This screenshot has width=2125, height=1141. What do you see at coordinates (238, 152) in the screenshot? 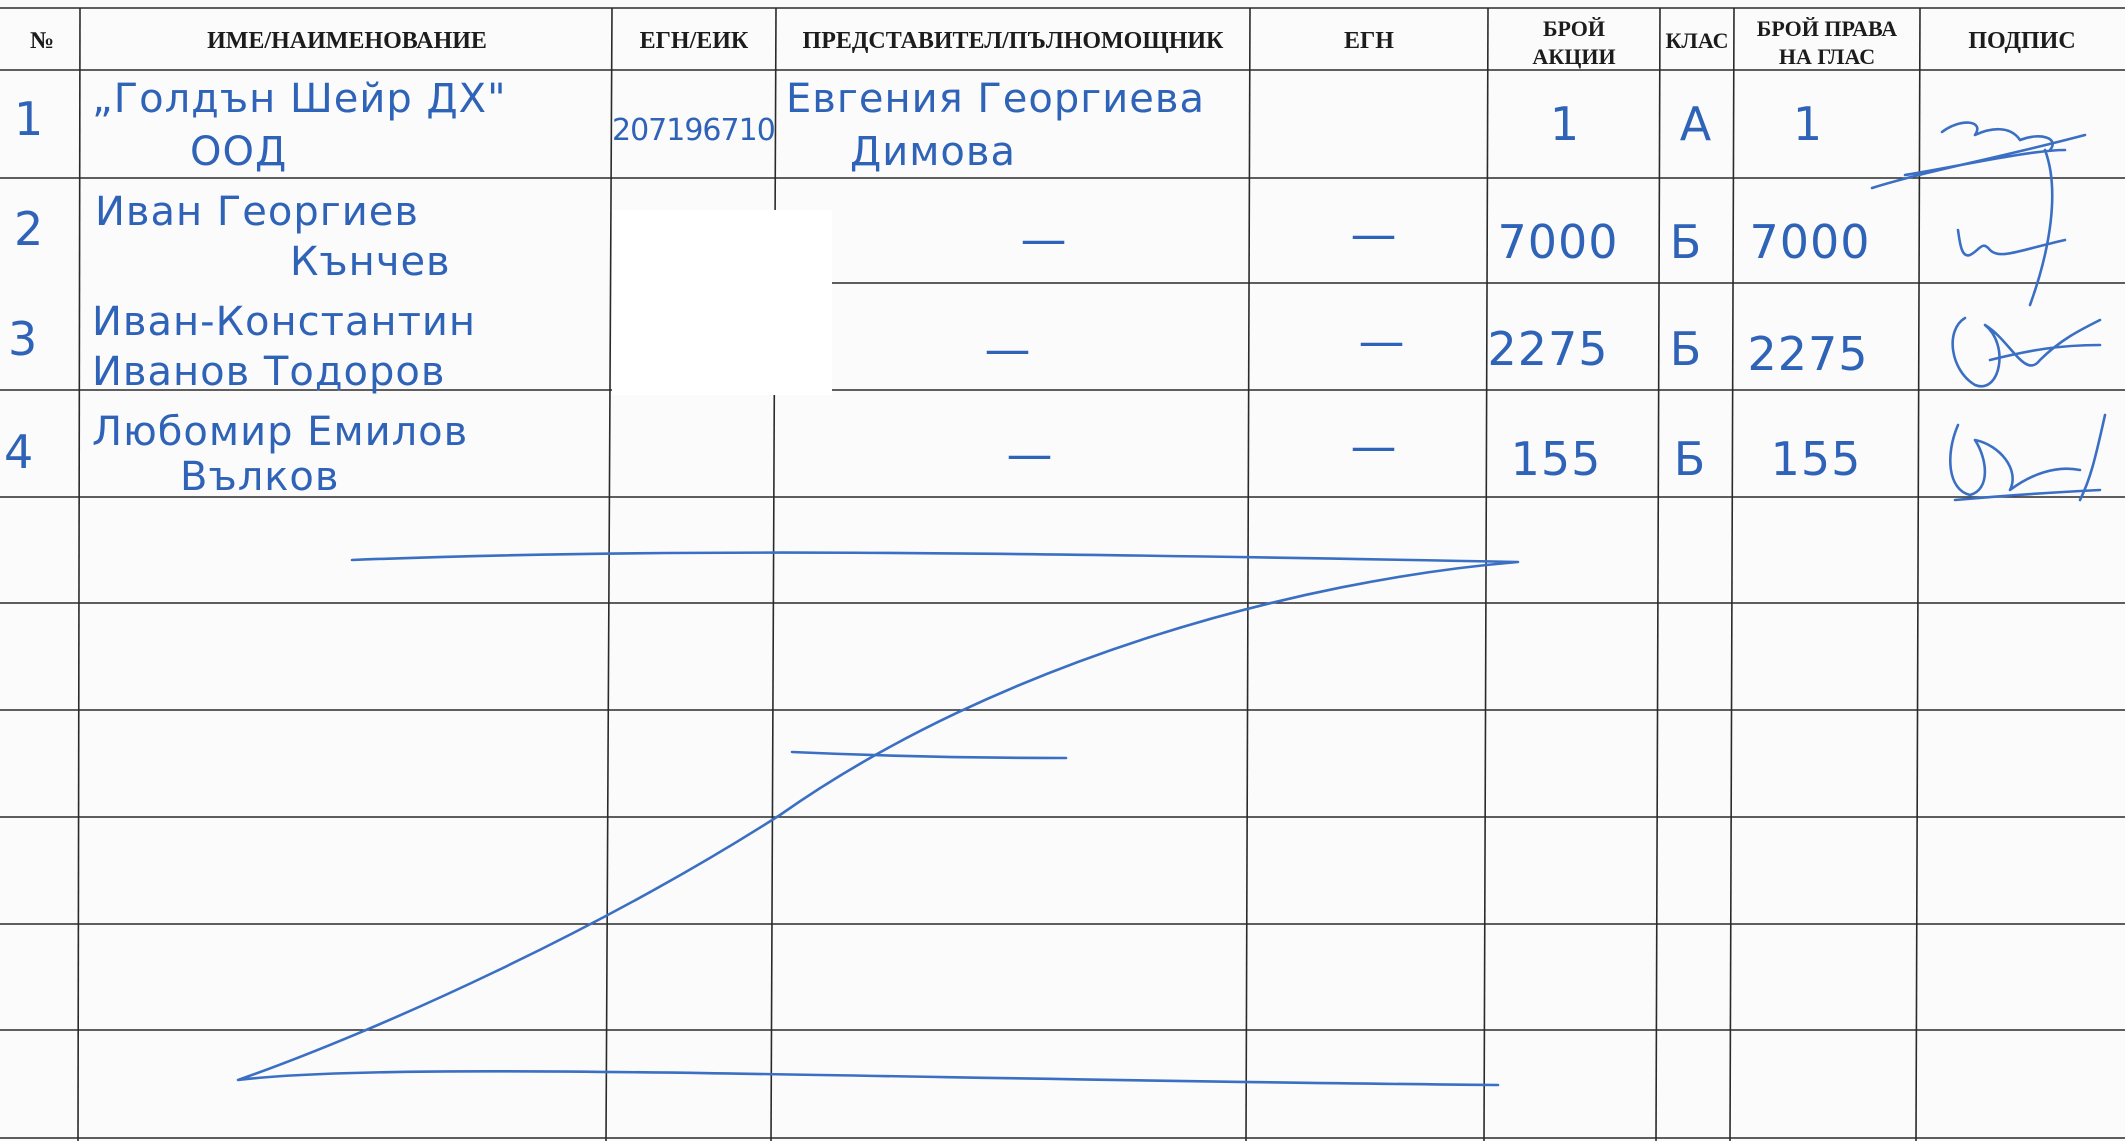
I see `name-line2: ООД` at bounding box center [238, 152].